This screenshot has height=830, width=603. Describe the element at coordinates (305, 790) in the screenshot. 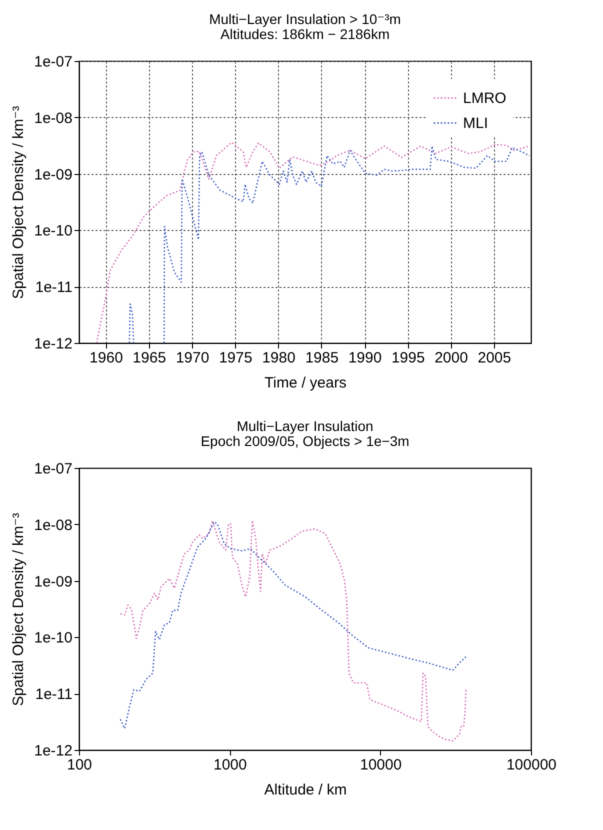

I see `x-axis-title: Altitude / km` at that location.